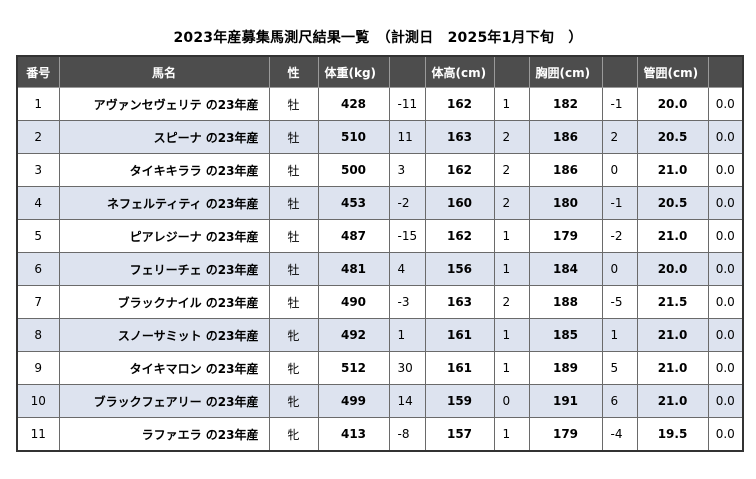  Describe the element at coordinates (380, 104) in the screenshot. I see `table-row: 1 アヴァンセヴェリテ の23年産牡 428 -11 162 1 182 -1 20.0 0.0` at that location.